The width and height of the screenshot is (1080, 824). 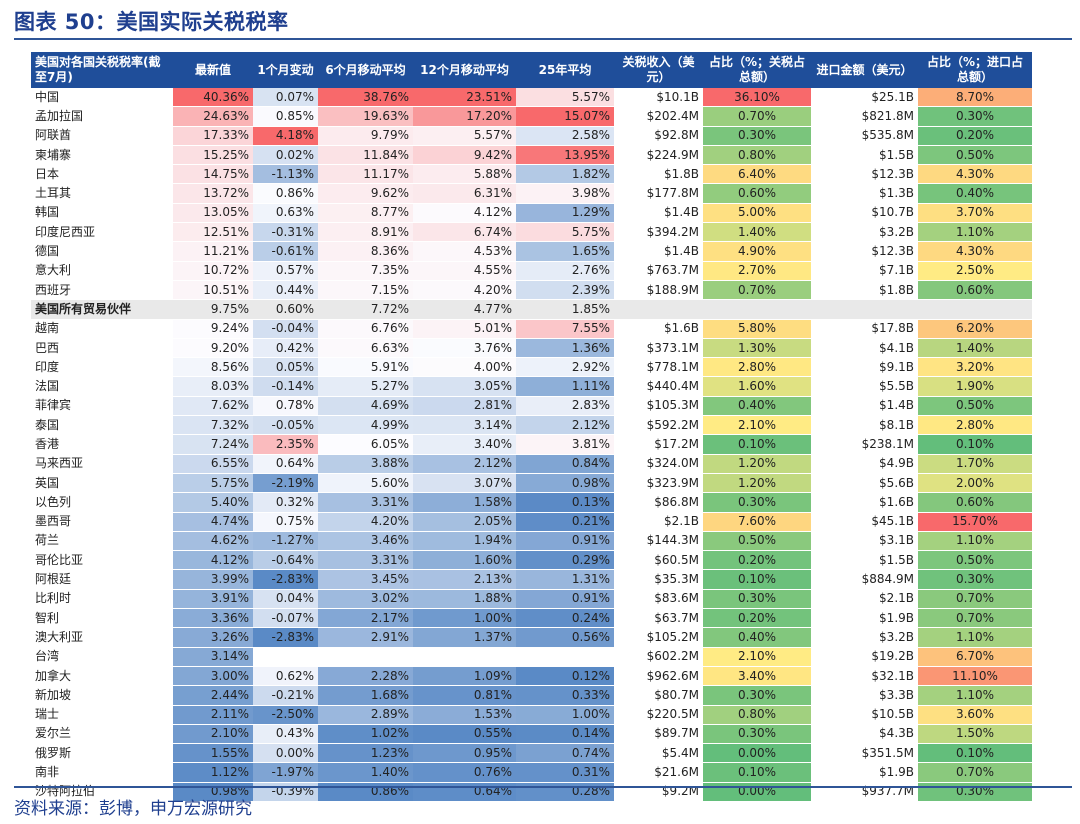 What do you see at coordinates (365, 522) in the screenshot?
I see `cell-ma-6m: 4.20%` at bounding box center [365, 522].